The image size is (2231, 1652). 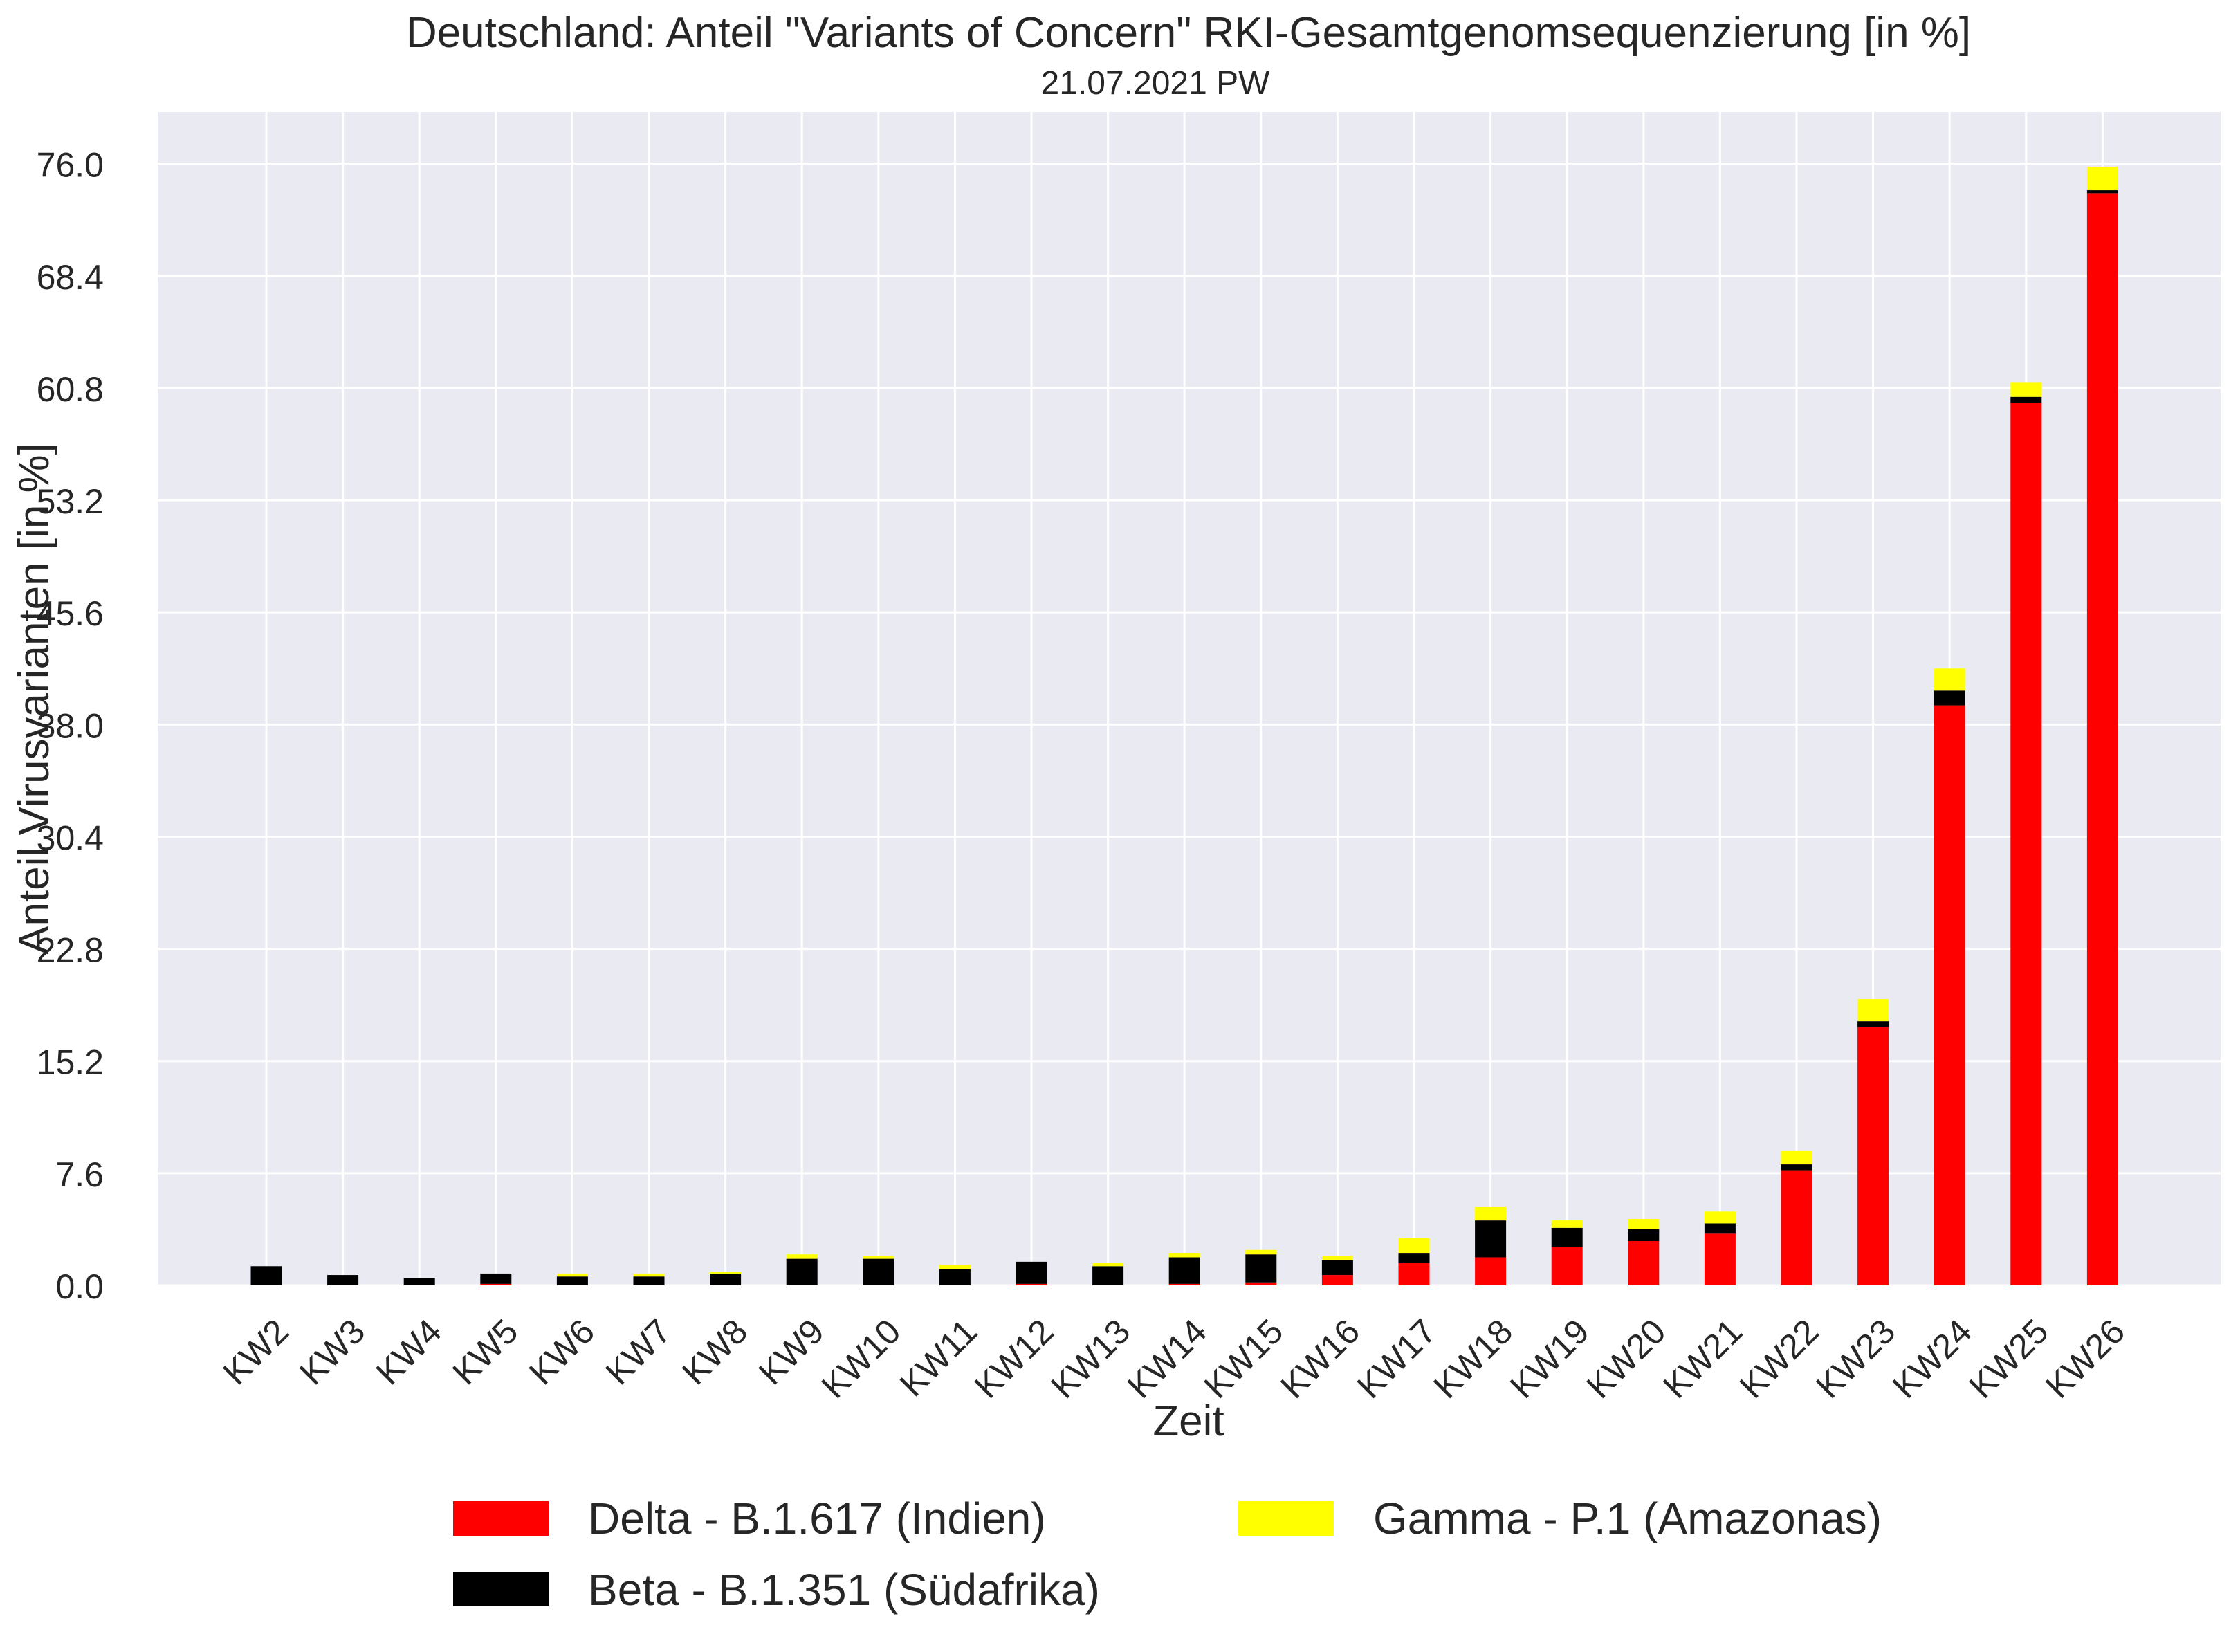 I want to click on chart-subtitle: 21.07.2021 PW, so click(x=1156, y=83).